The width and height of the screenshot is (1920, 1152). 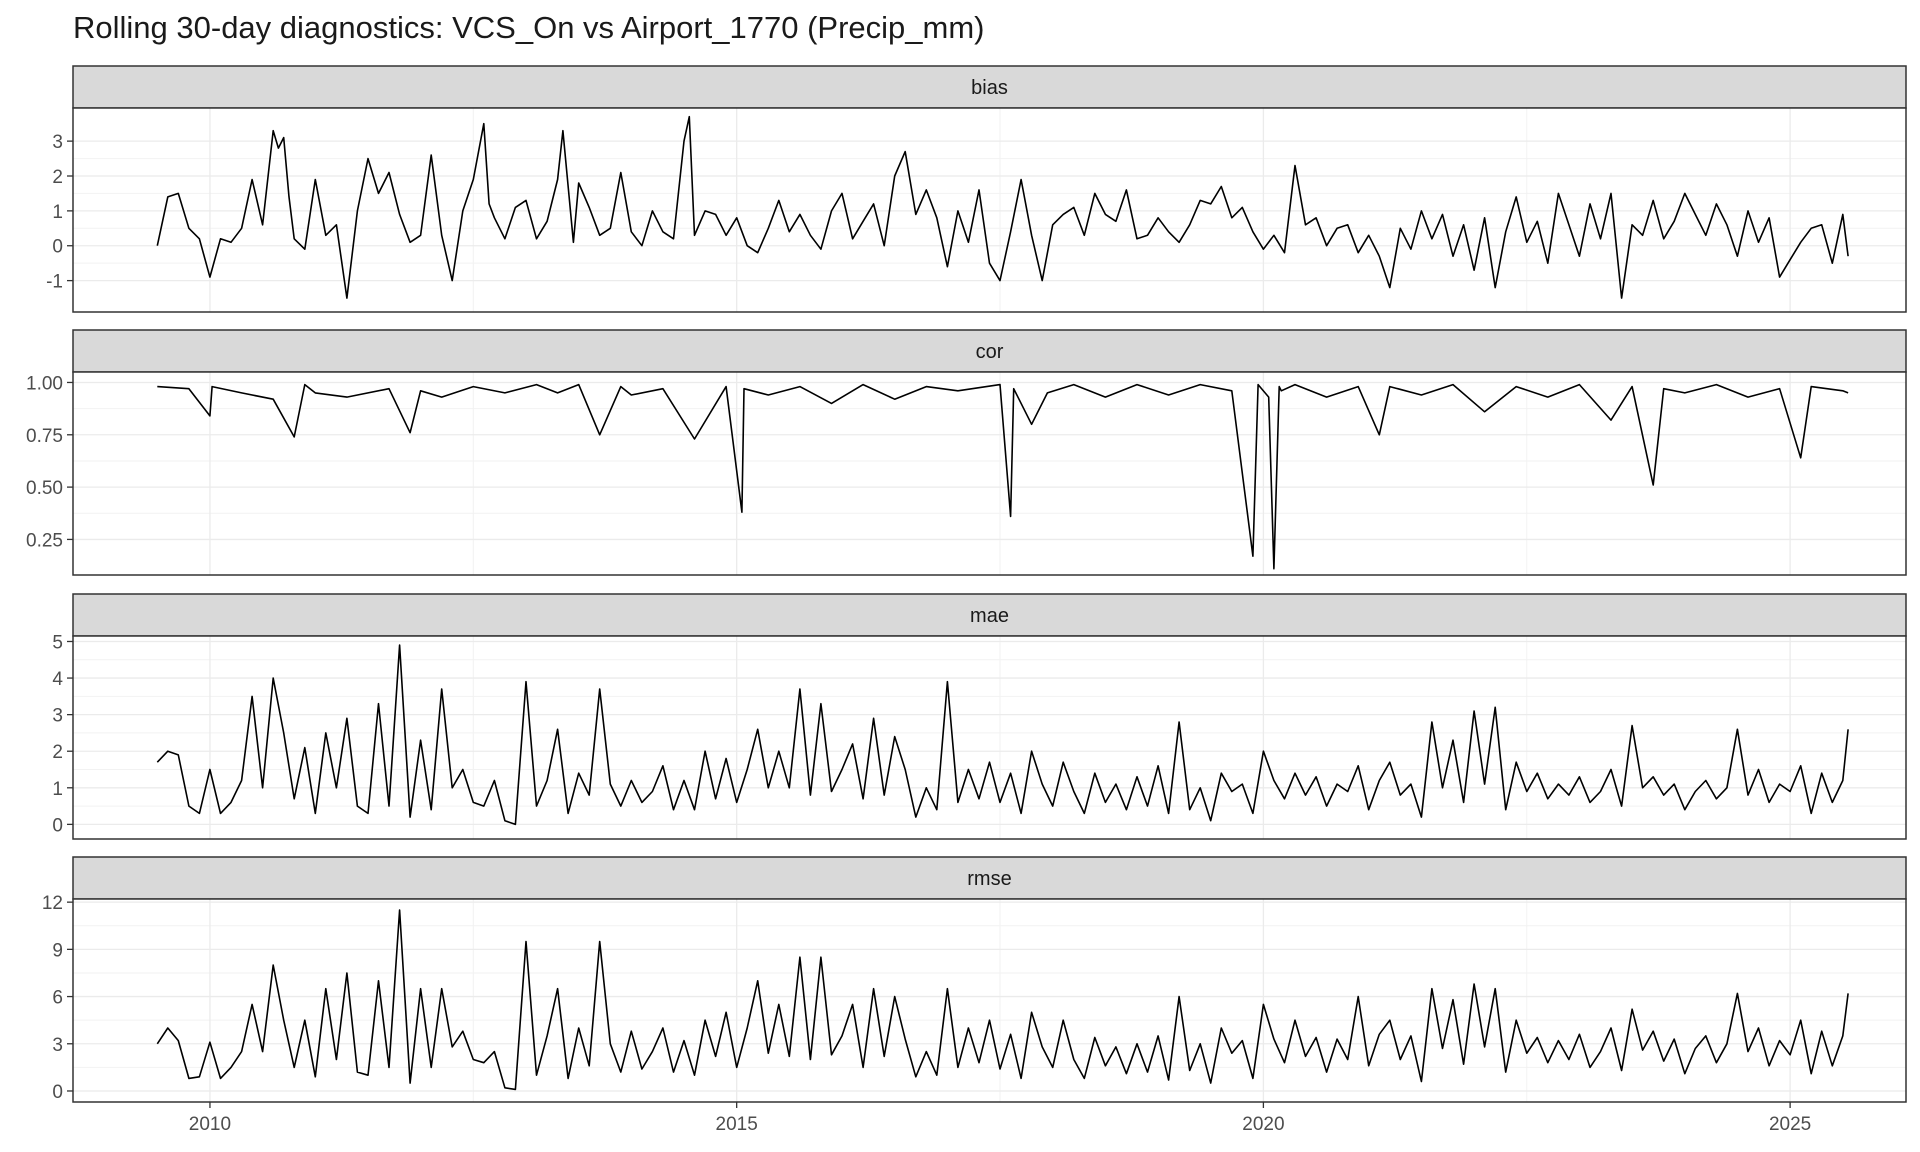 What do you see at coordinates (210, 1124) in the screenshot?
I see `x-tick-label: 2010` at bounding box center [210, 1124].